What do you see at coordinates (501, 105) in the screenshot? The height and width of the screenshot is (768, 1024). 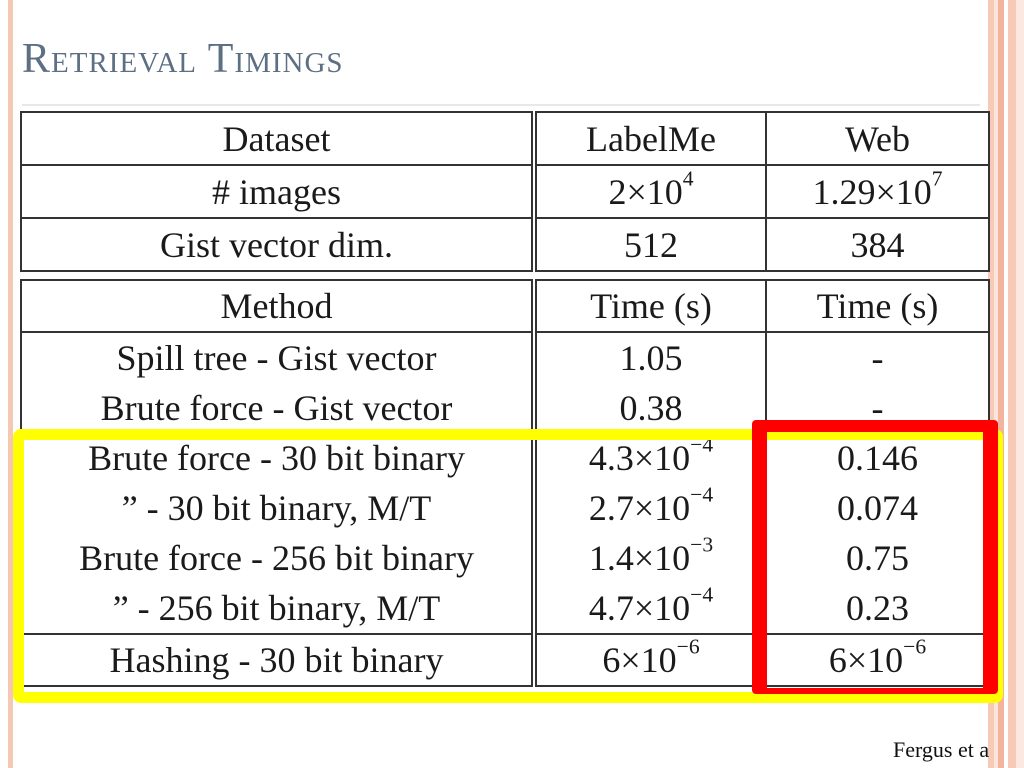 I see `title-divider` at bounding box center [501, 105].